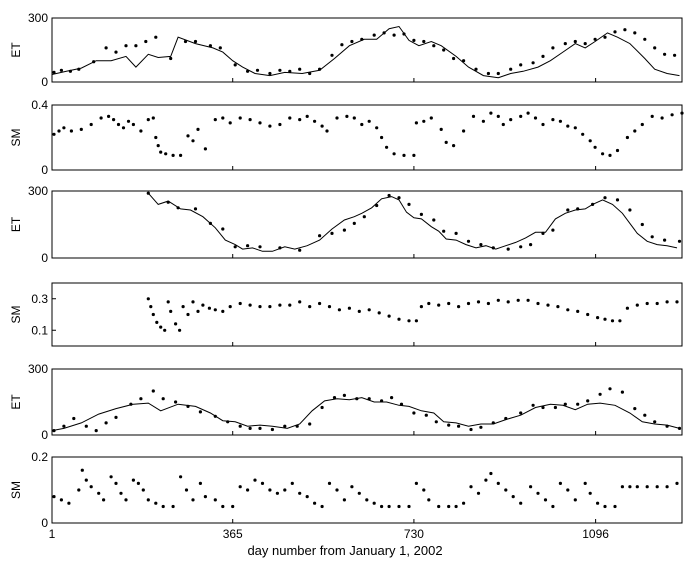  Describe the element at coordinates (16, 314) in the screenshot. I see `panel-4-ylabel: SM` at that location.